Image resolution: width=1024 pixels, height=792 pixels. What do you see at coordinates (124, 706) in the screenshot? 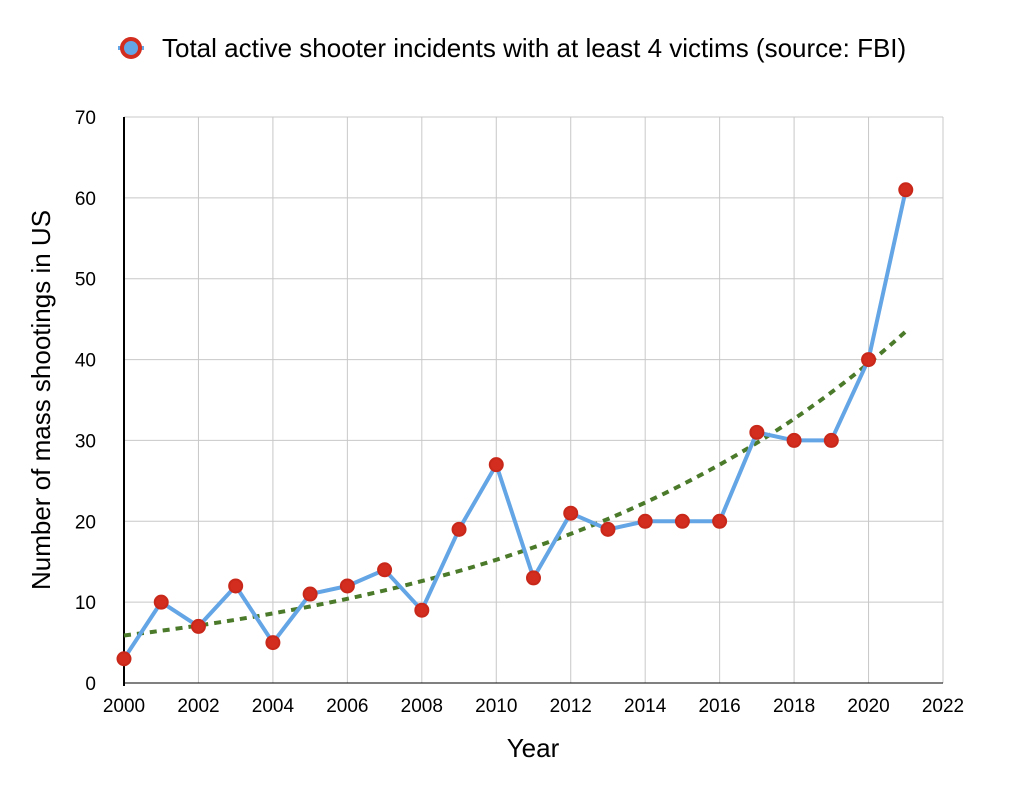
I see `x-tick-label: 2000` at bounding box center [124, 706].